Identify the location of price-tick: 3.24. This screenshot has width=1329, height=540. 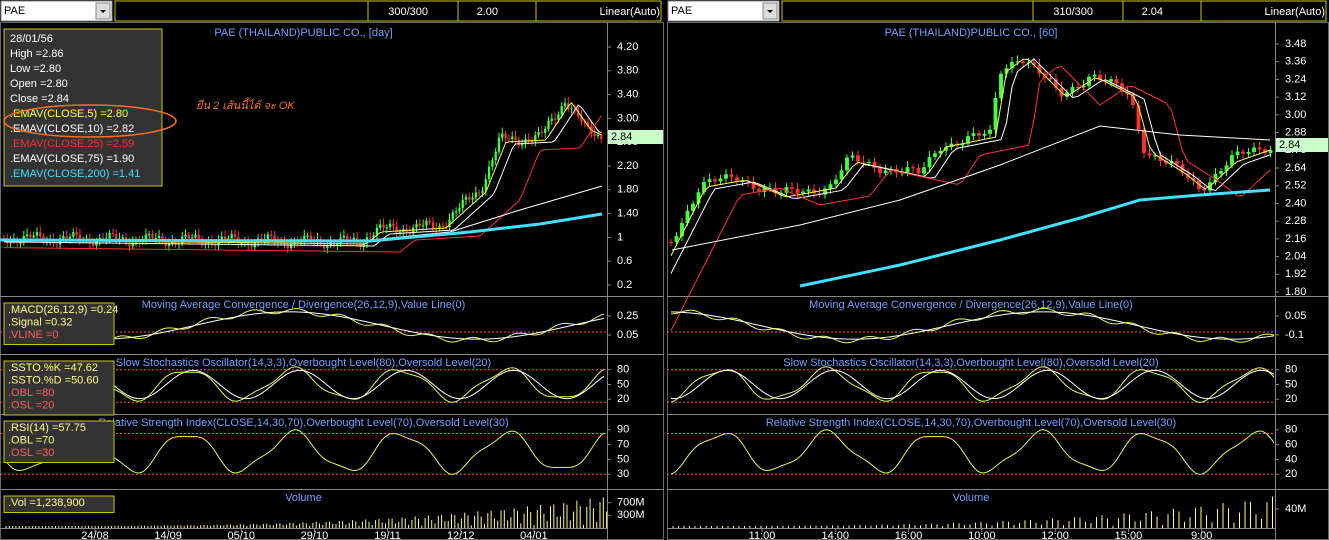
(1295, 79).